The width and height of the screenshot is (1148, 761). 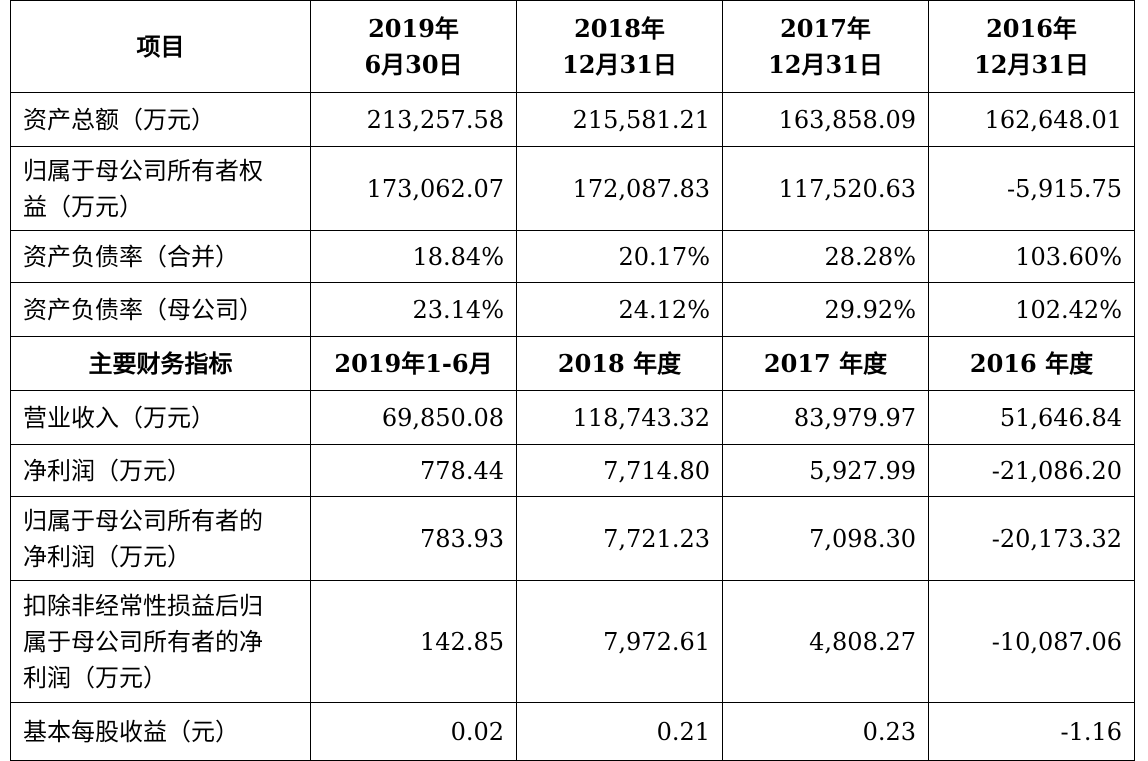 What do you see at coordinates (160, 119) in the screenshot?
I see `row-label: 资产总额（万元）` at bounding box center [160, 119].